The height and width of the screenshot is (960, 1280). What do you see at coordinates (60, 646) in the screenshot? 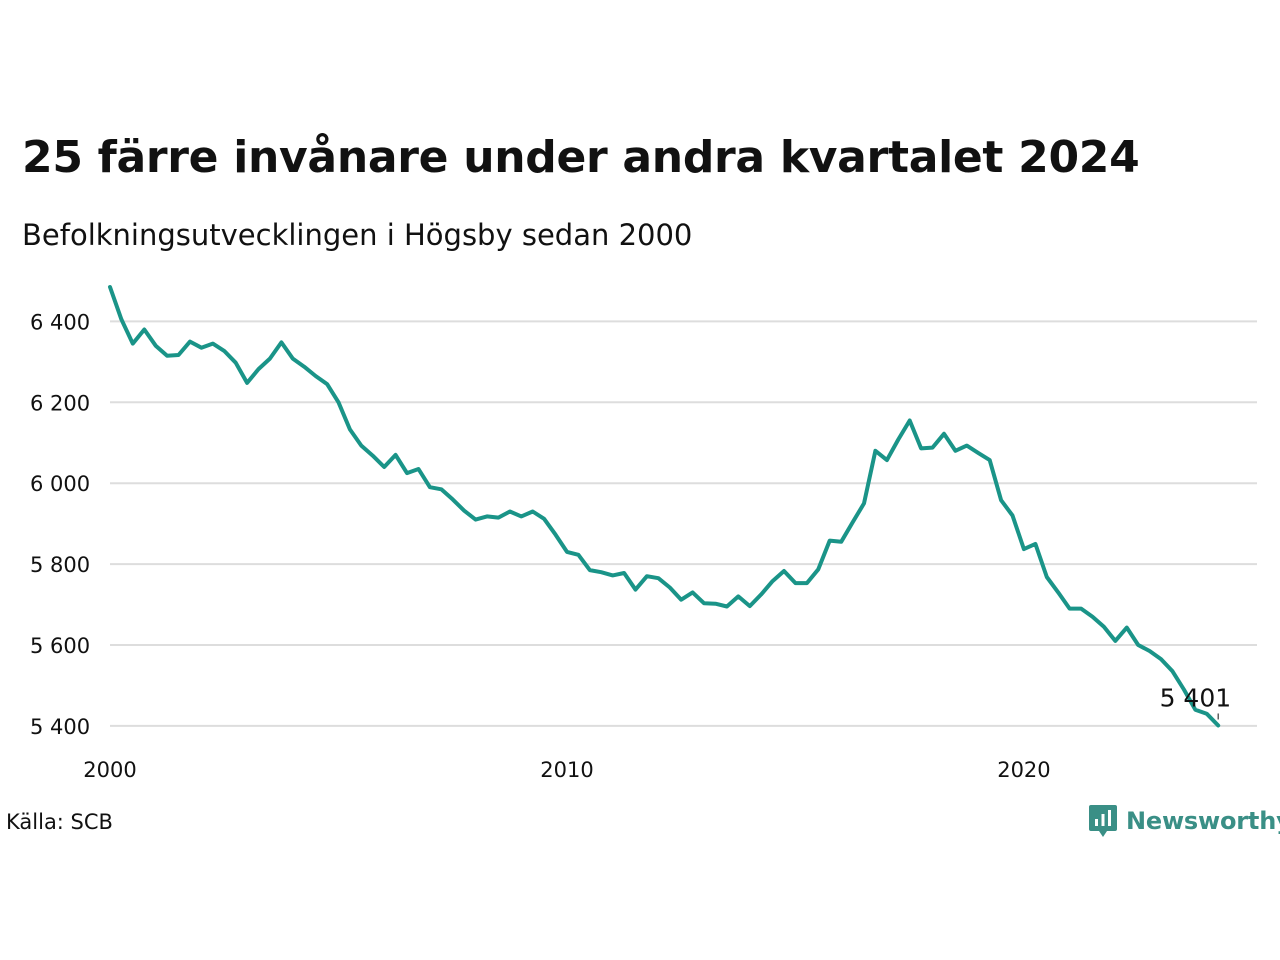
I see `y-tick-label: 5 600` at bounding box center [60, 646].